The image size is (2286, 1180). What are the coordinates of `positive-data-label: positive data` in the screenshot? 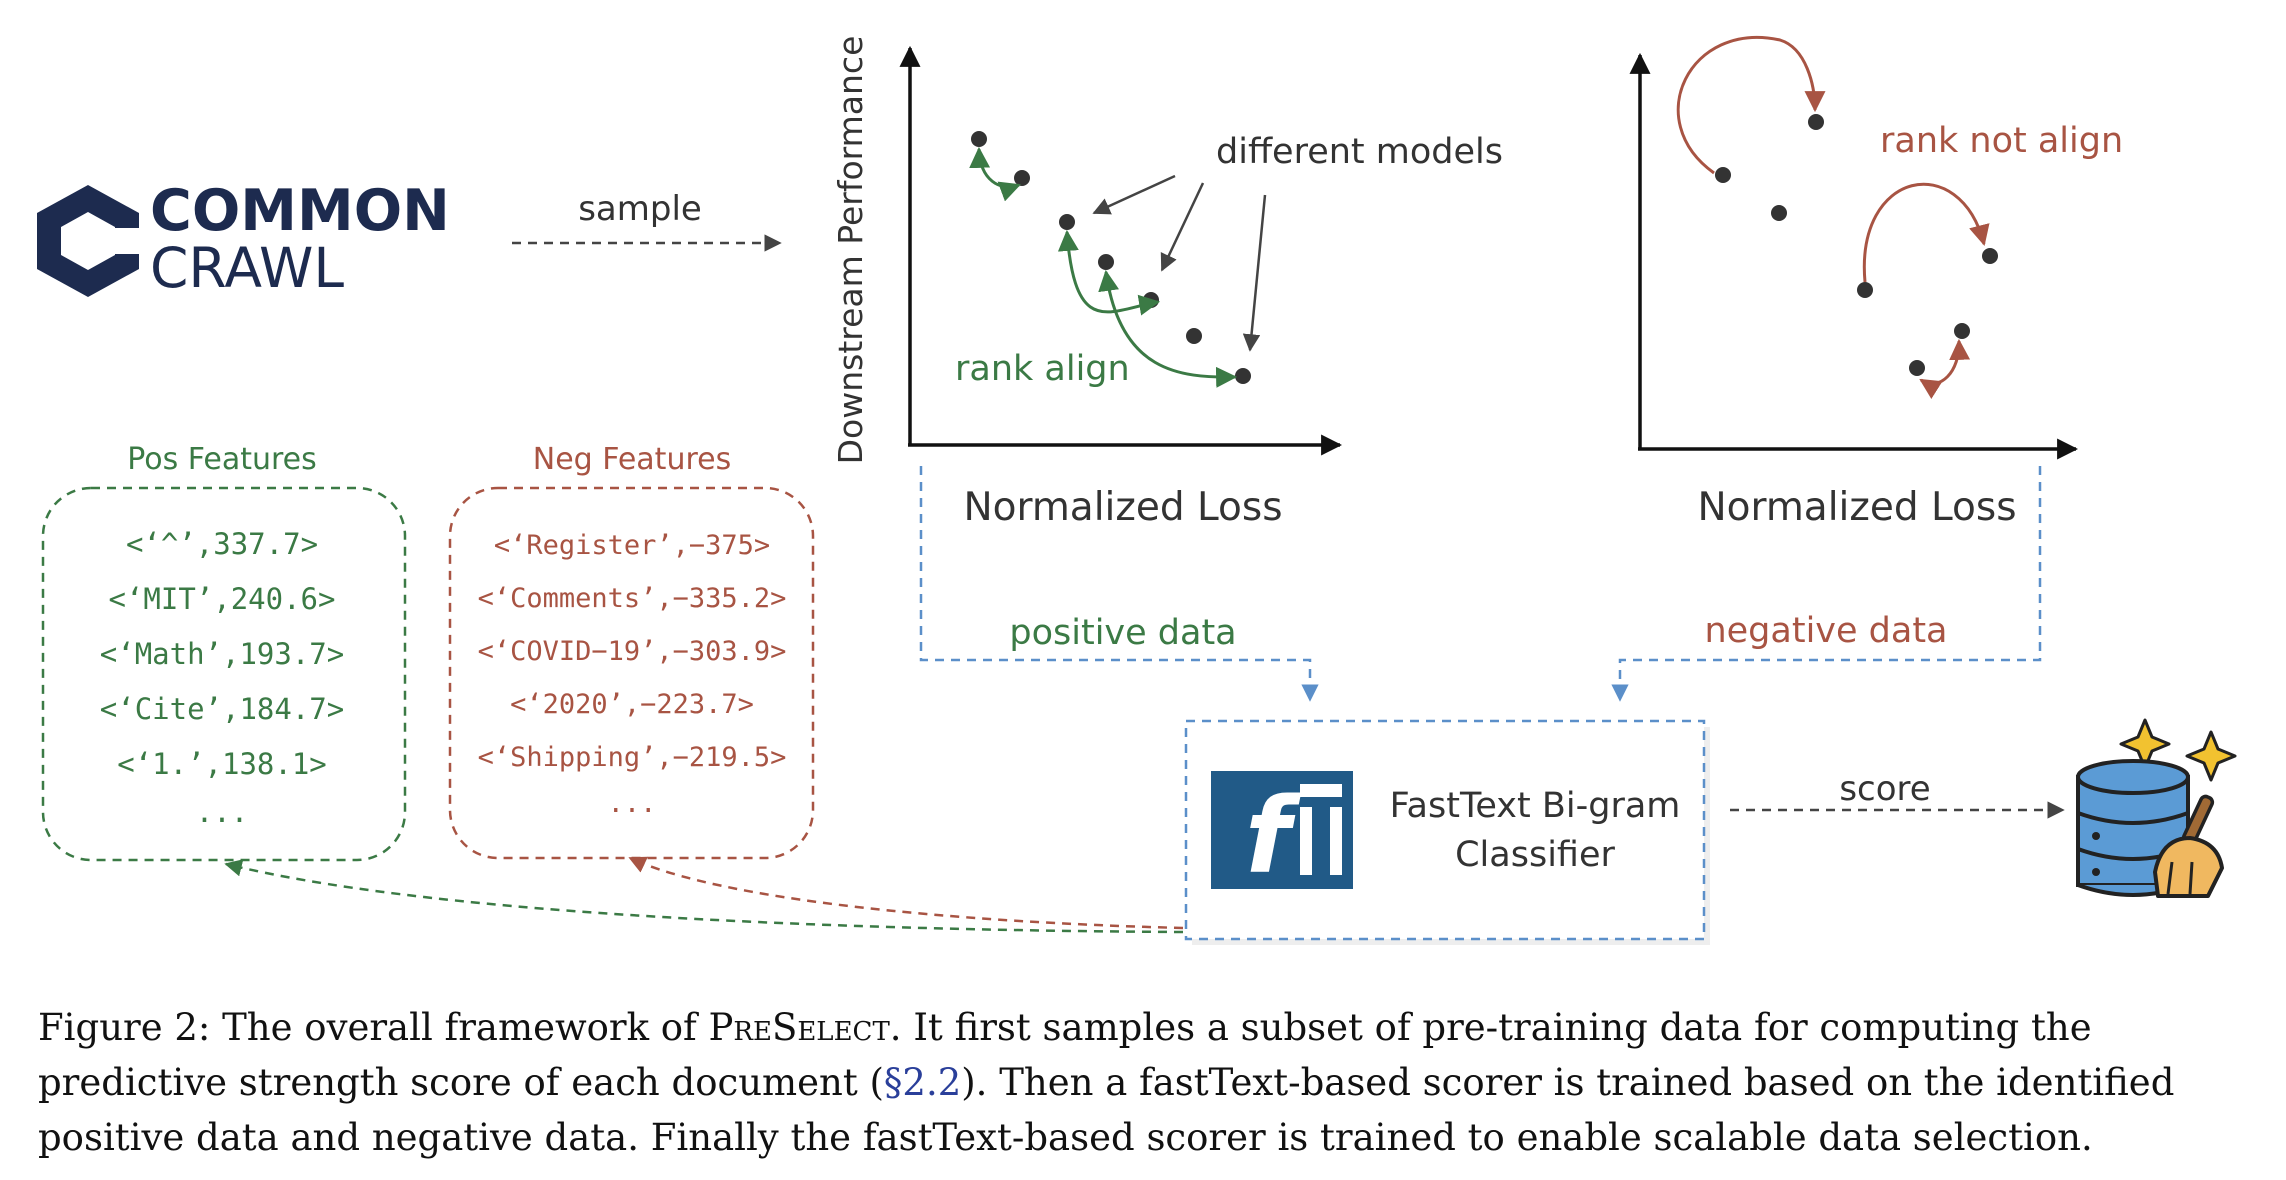 It's located at (1122, 633).